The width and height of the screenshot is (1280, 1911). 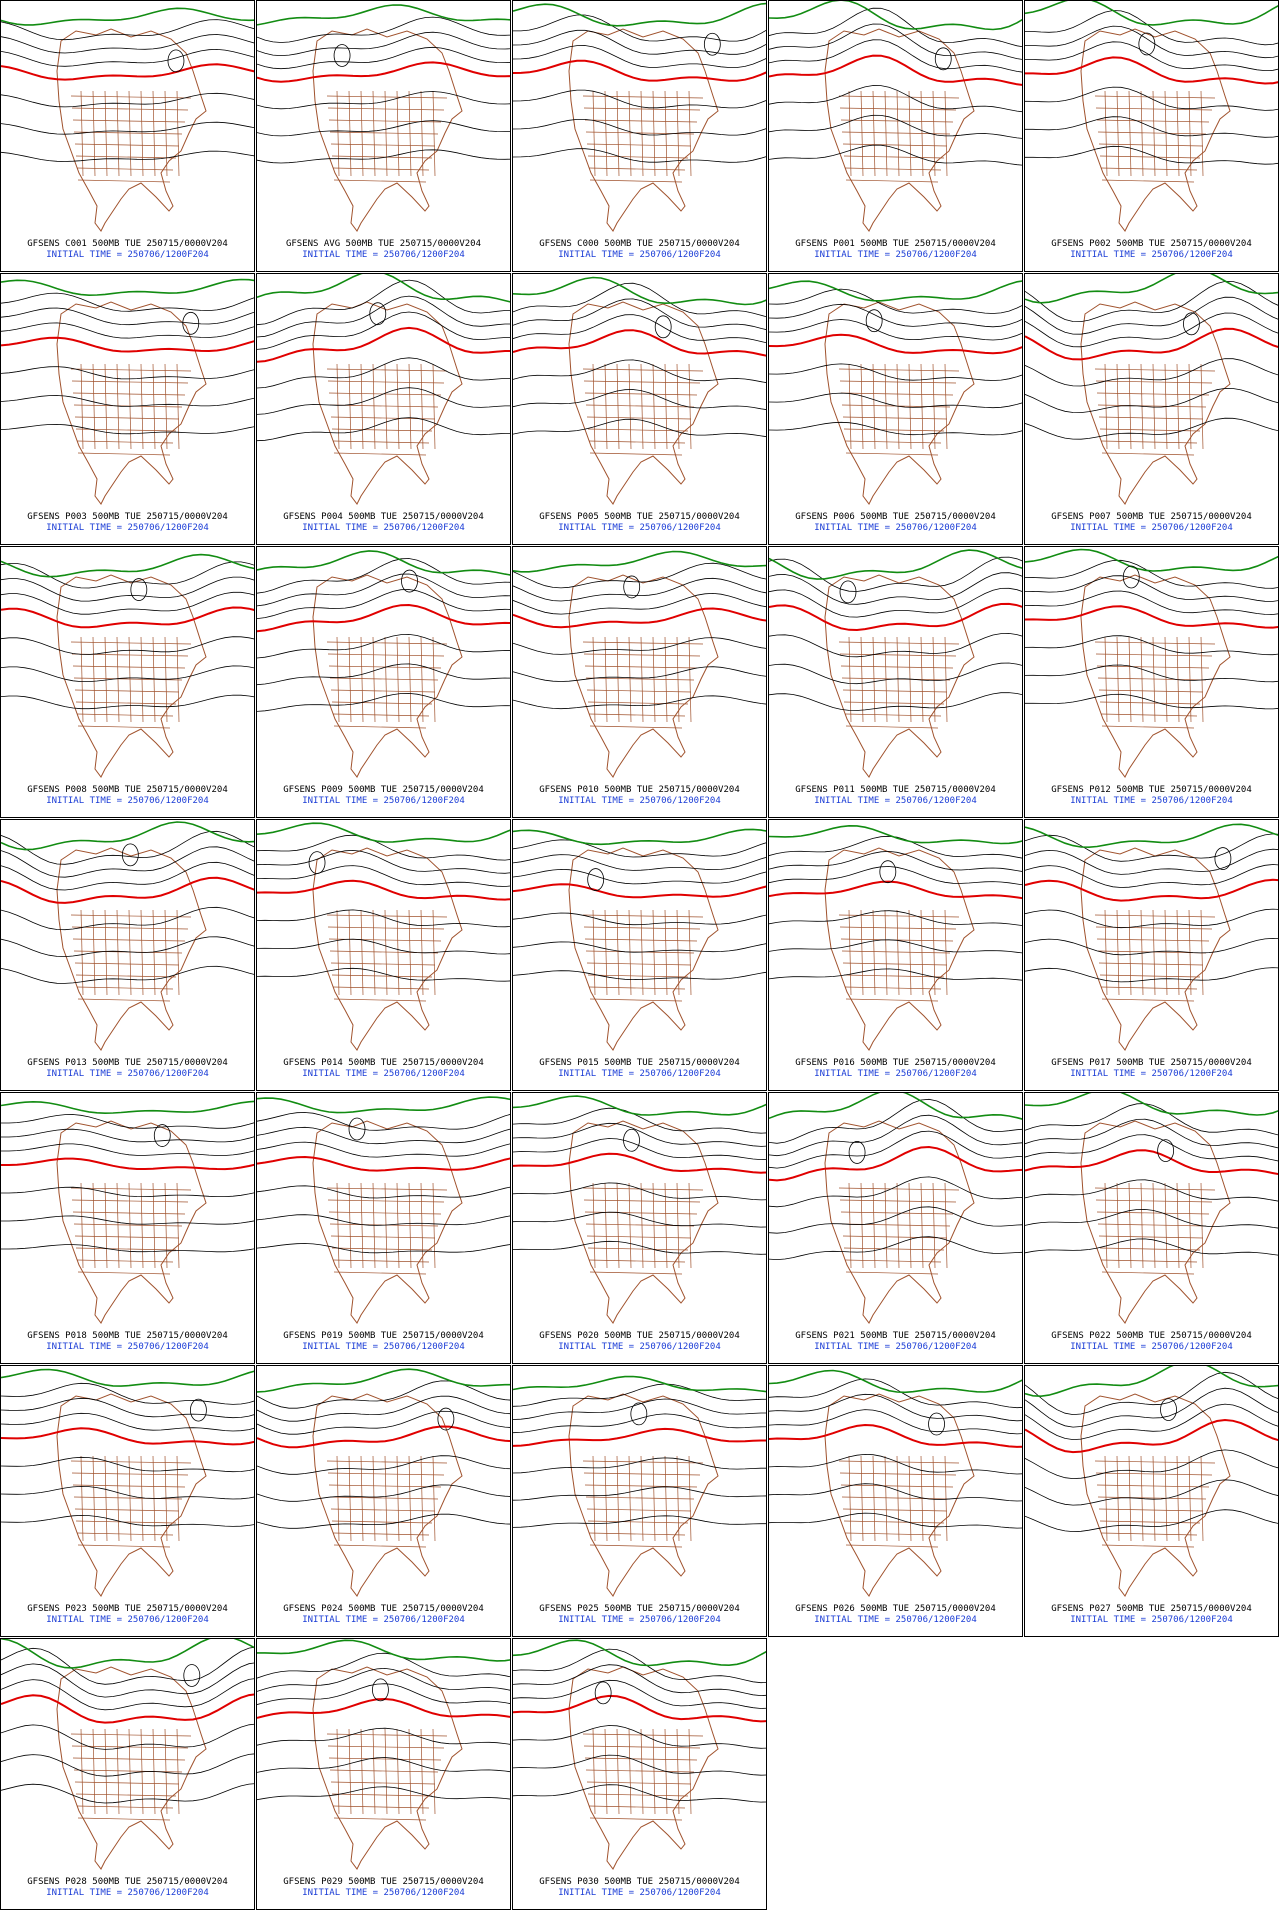 I want to click on panel-title: GFSENS P004 500MB TUE 250715/0000V204, so click(x=383, y=517).